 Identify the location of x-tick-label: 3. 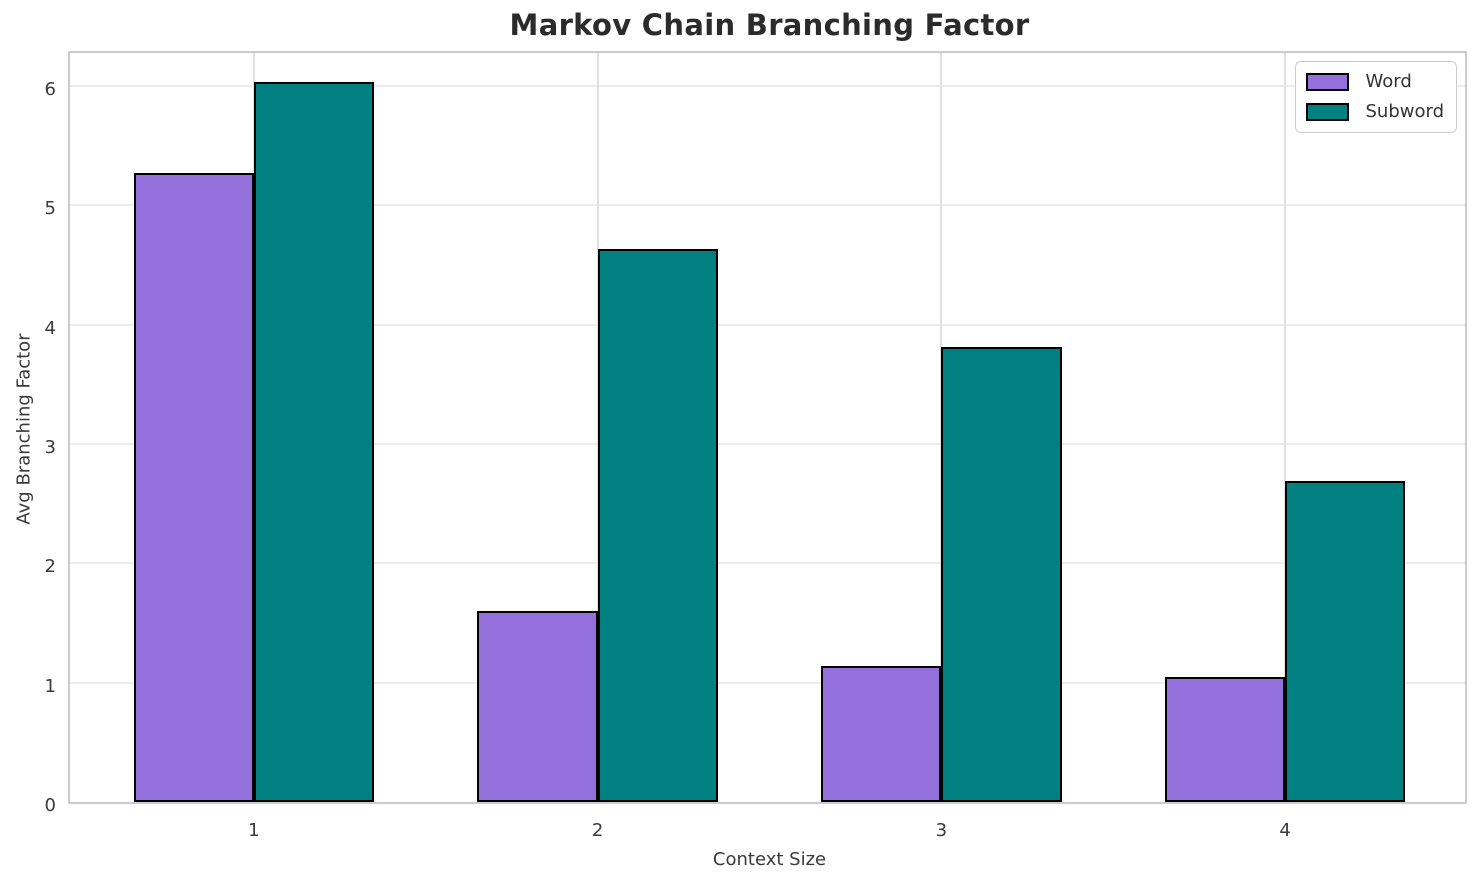
(941, 830).